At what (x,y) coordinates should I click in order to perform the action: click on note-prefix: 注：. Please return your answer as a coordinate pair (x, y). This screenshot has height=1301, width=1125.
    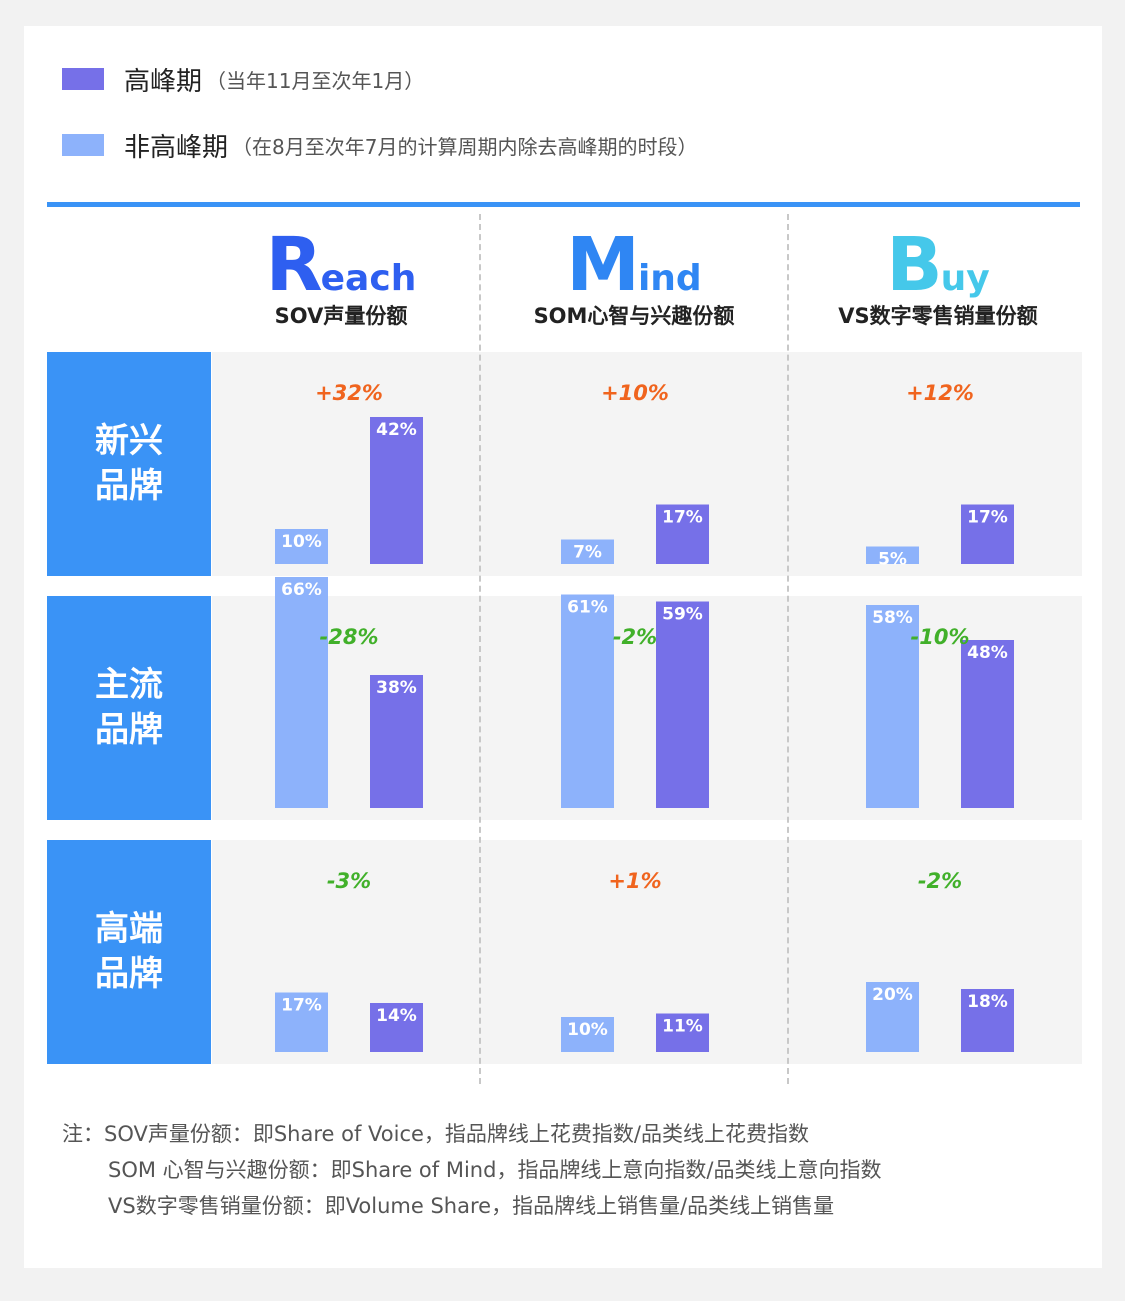
    Looking at the image, I should click on (83, 1134).